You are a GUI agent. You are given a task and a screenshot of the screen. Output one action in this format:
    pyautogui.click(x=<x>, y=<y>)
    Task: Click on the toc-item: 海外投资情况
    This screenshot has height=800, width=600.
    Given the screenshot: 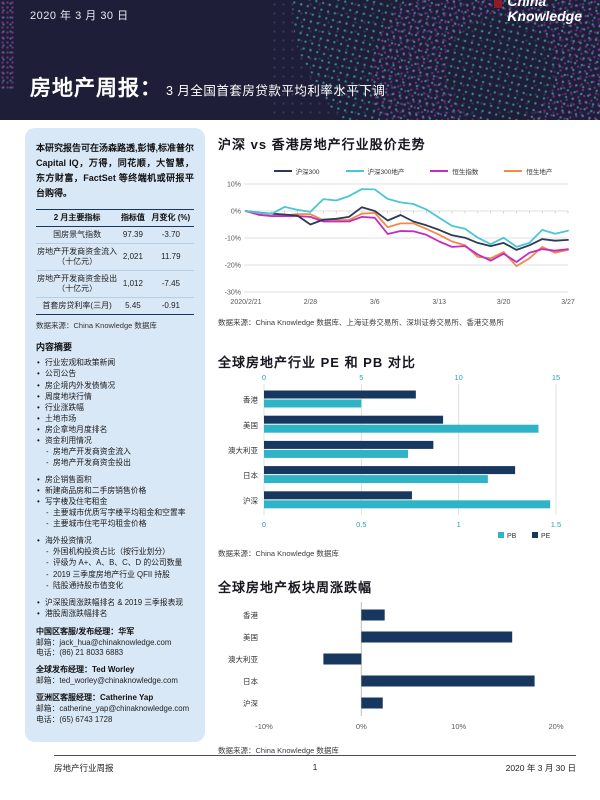 What is the action you would take?
    pyautogui.click(x=115, y=540)
    